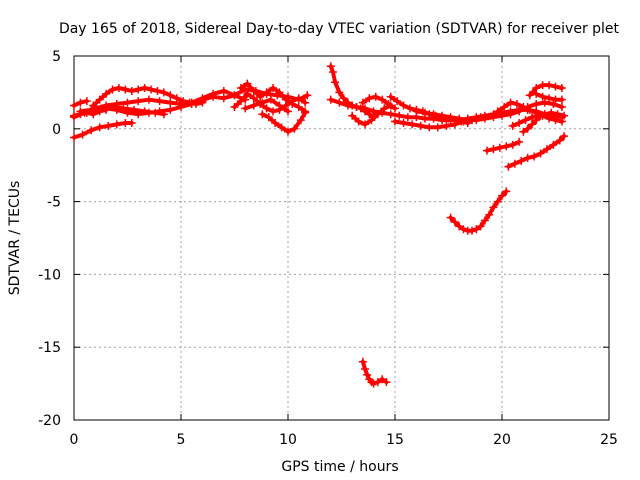  Describe the element at coordinates (395, 440) in the screenshot. I see `x-tick-label: 15` at that location.